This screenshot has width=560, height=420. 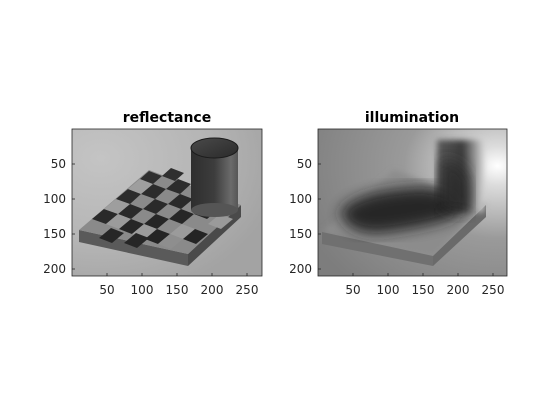 I want to click on cylinder, so click(x=214, y=177).